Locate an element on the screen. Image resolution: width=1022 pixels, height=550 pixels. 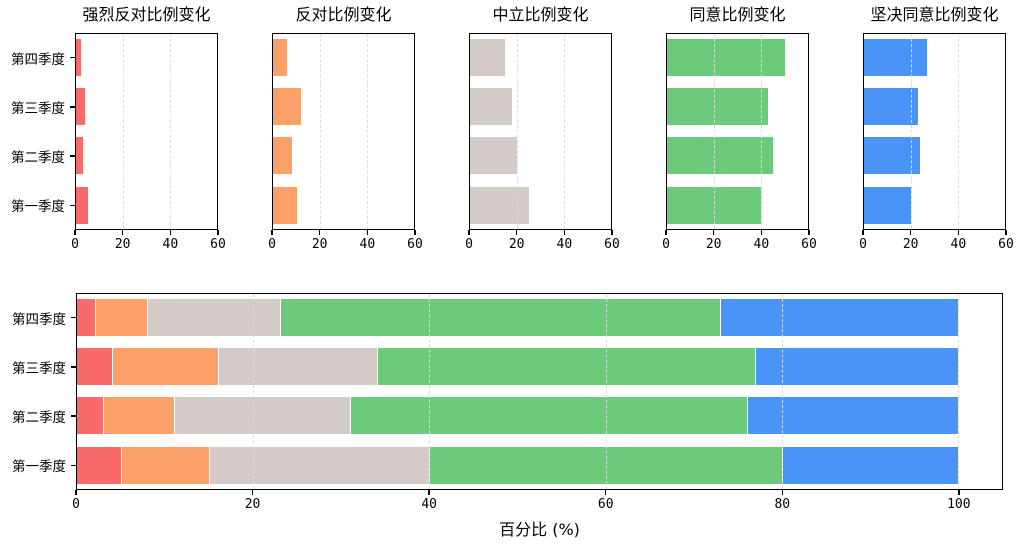
strongly-agree-bar-q4 is located at coordinates (896, 57).